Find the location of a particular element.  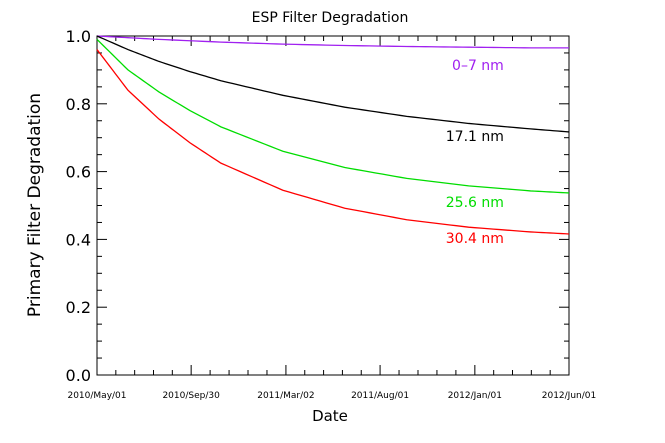

chart-title: ESP Filter Degradation is located at coordinates (330, 18).